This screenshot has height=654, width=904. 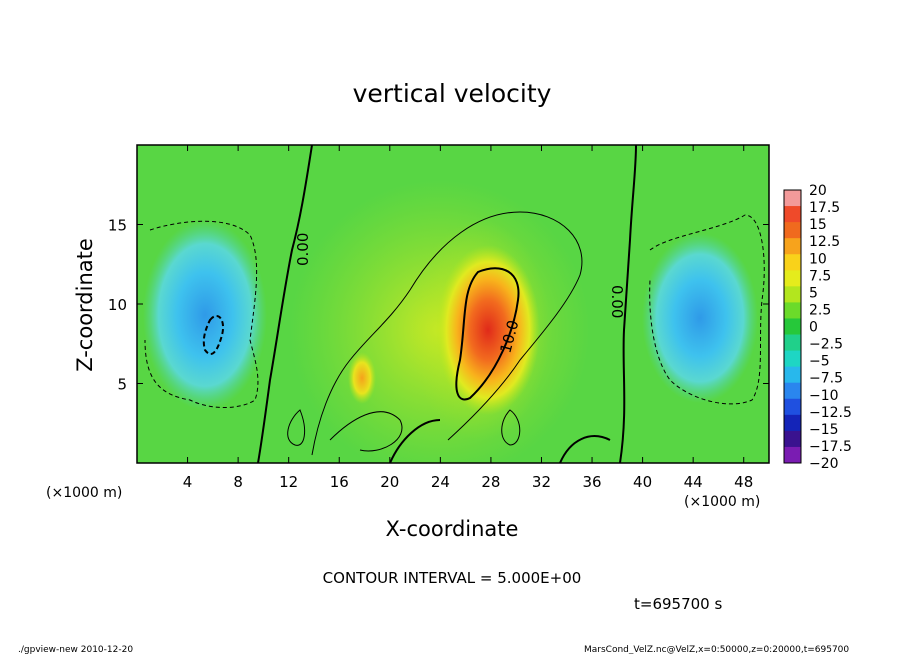 I want to click on x-tick-label: 32, so click(x=541, y=482).